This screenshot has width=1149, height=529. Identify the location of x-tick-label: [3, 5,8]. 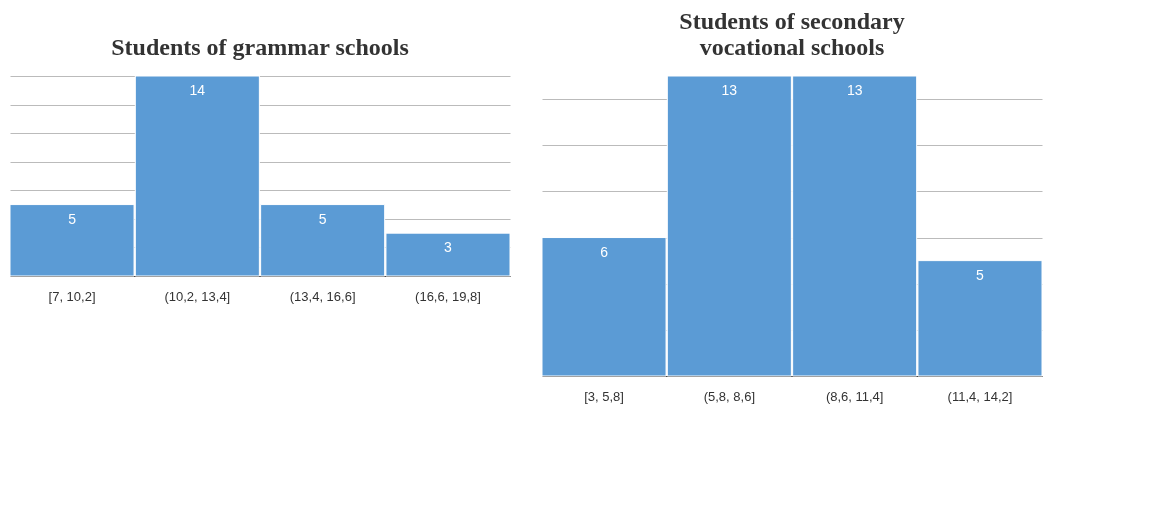
(604, 396).